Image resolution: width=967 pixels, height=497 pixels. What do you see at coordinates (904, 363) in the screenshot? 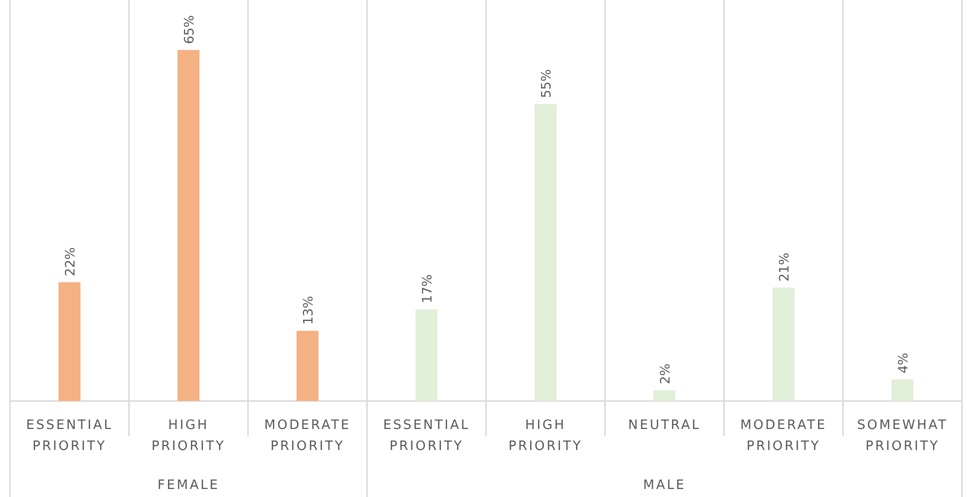
I see `data-label: 4%` at bounding box center [904, 363].